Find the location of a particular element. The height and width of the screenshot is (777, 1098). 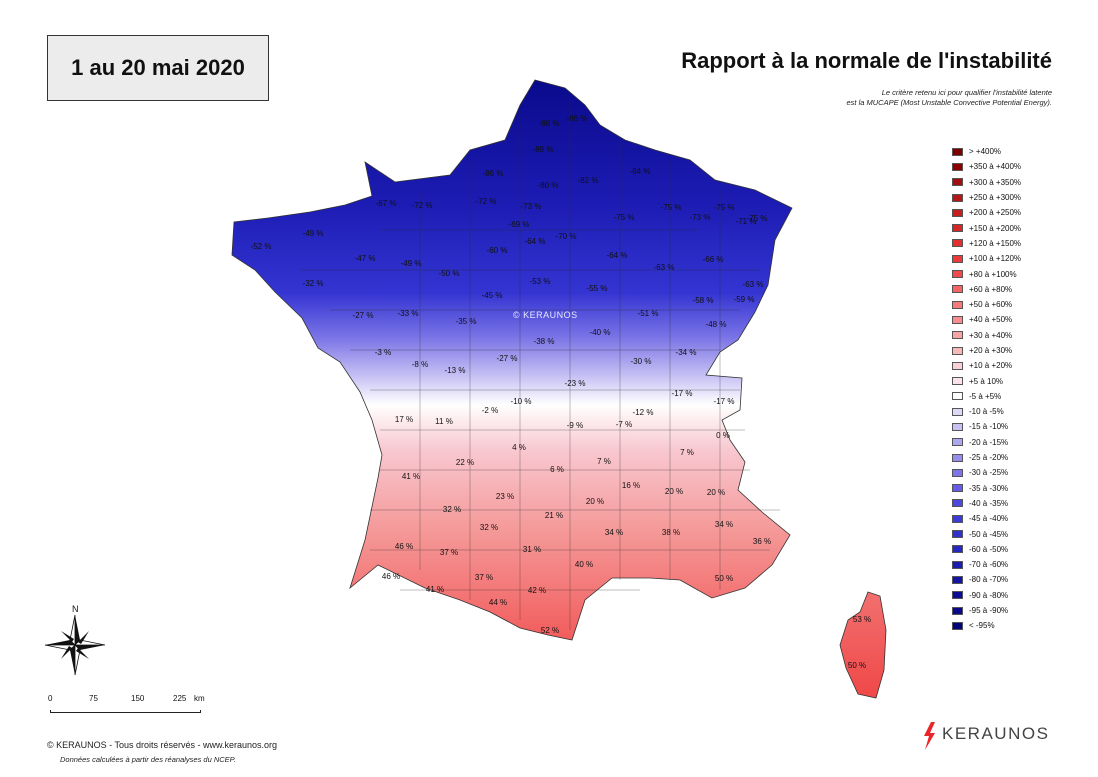

department-value-label: 16 % is located at coordinates (631, 485).